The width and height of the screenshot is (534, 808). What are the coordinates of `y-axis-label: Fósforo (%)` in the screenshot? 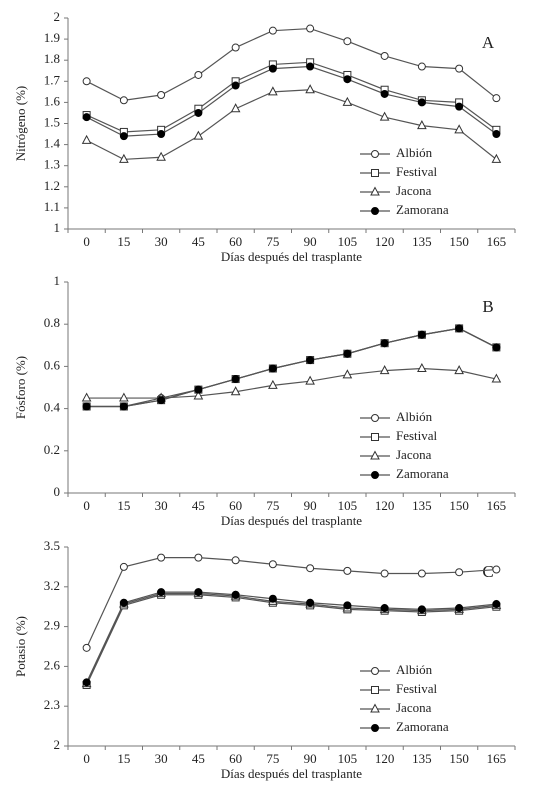 It's located at (20, 387).